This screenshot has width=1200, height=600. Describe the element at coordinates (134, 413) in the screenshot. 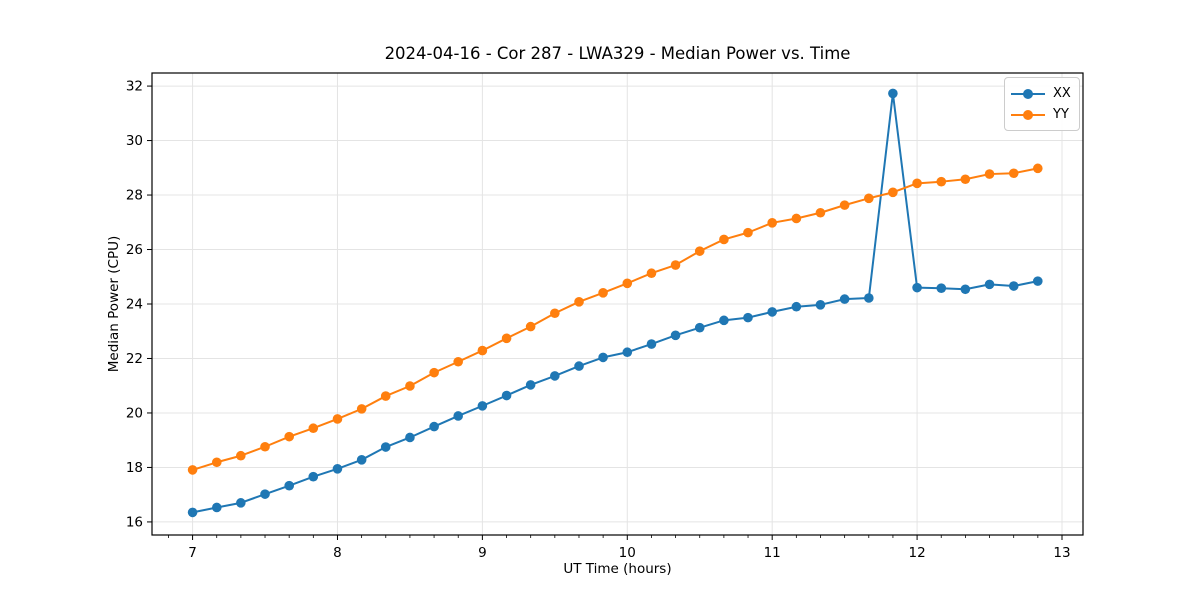

I see `y-tick-label: 20` at that location.